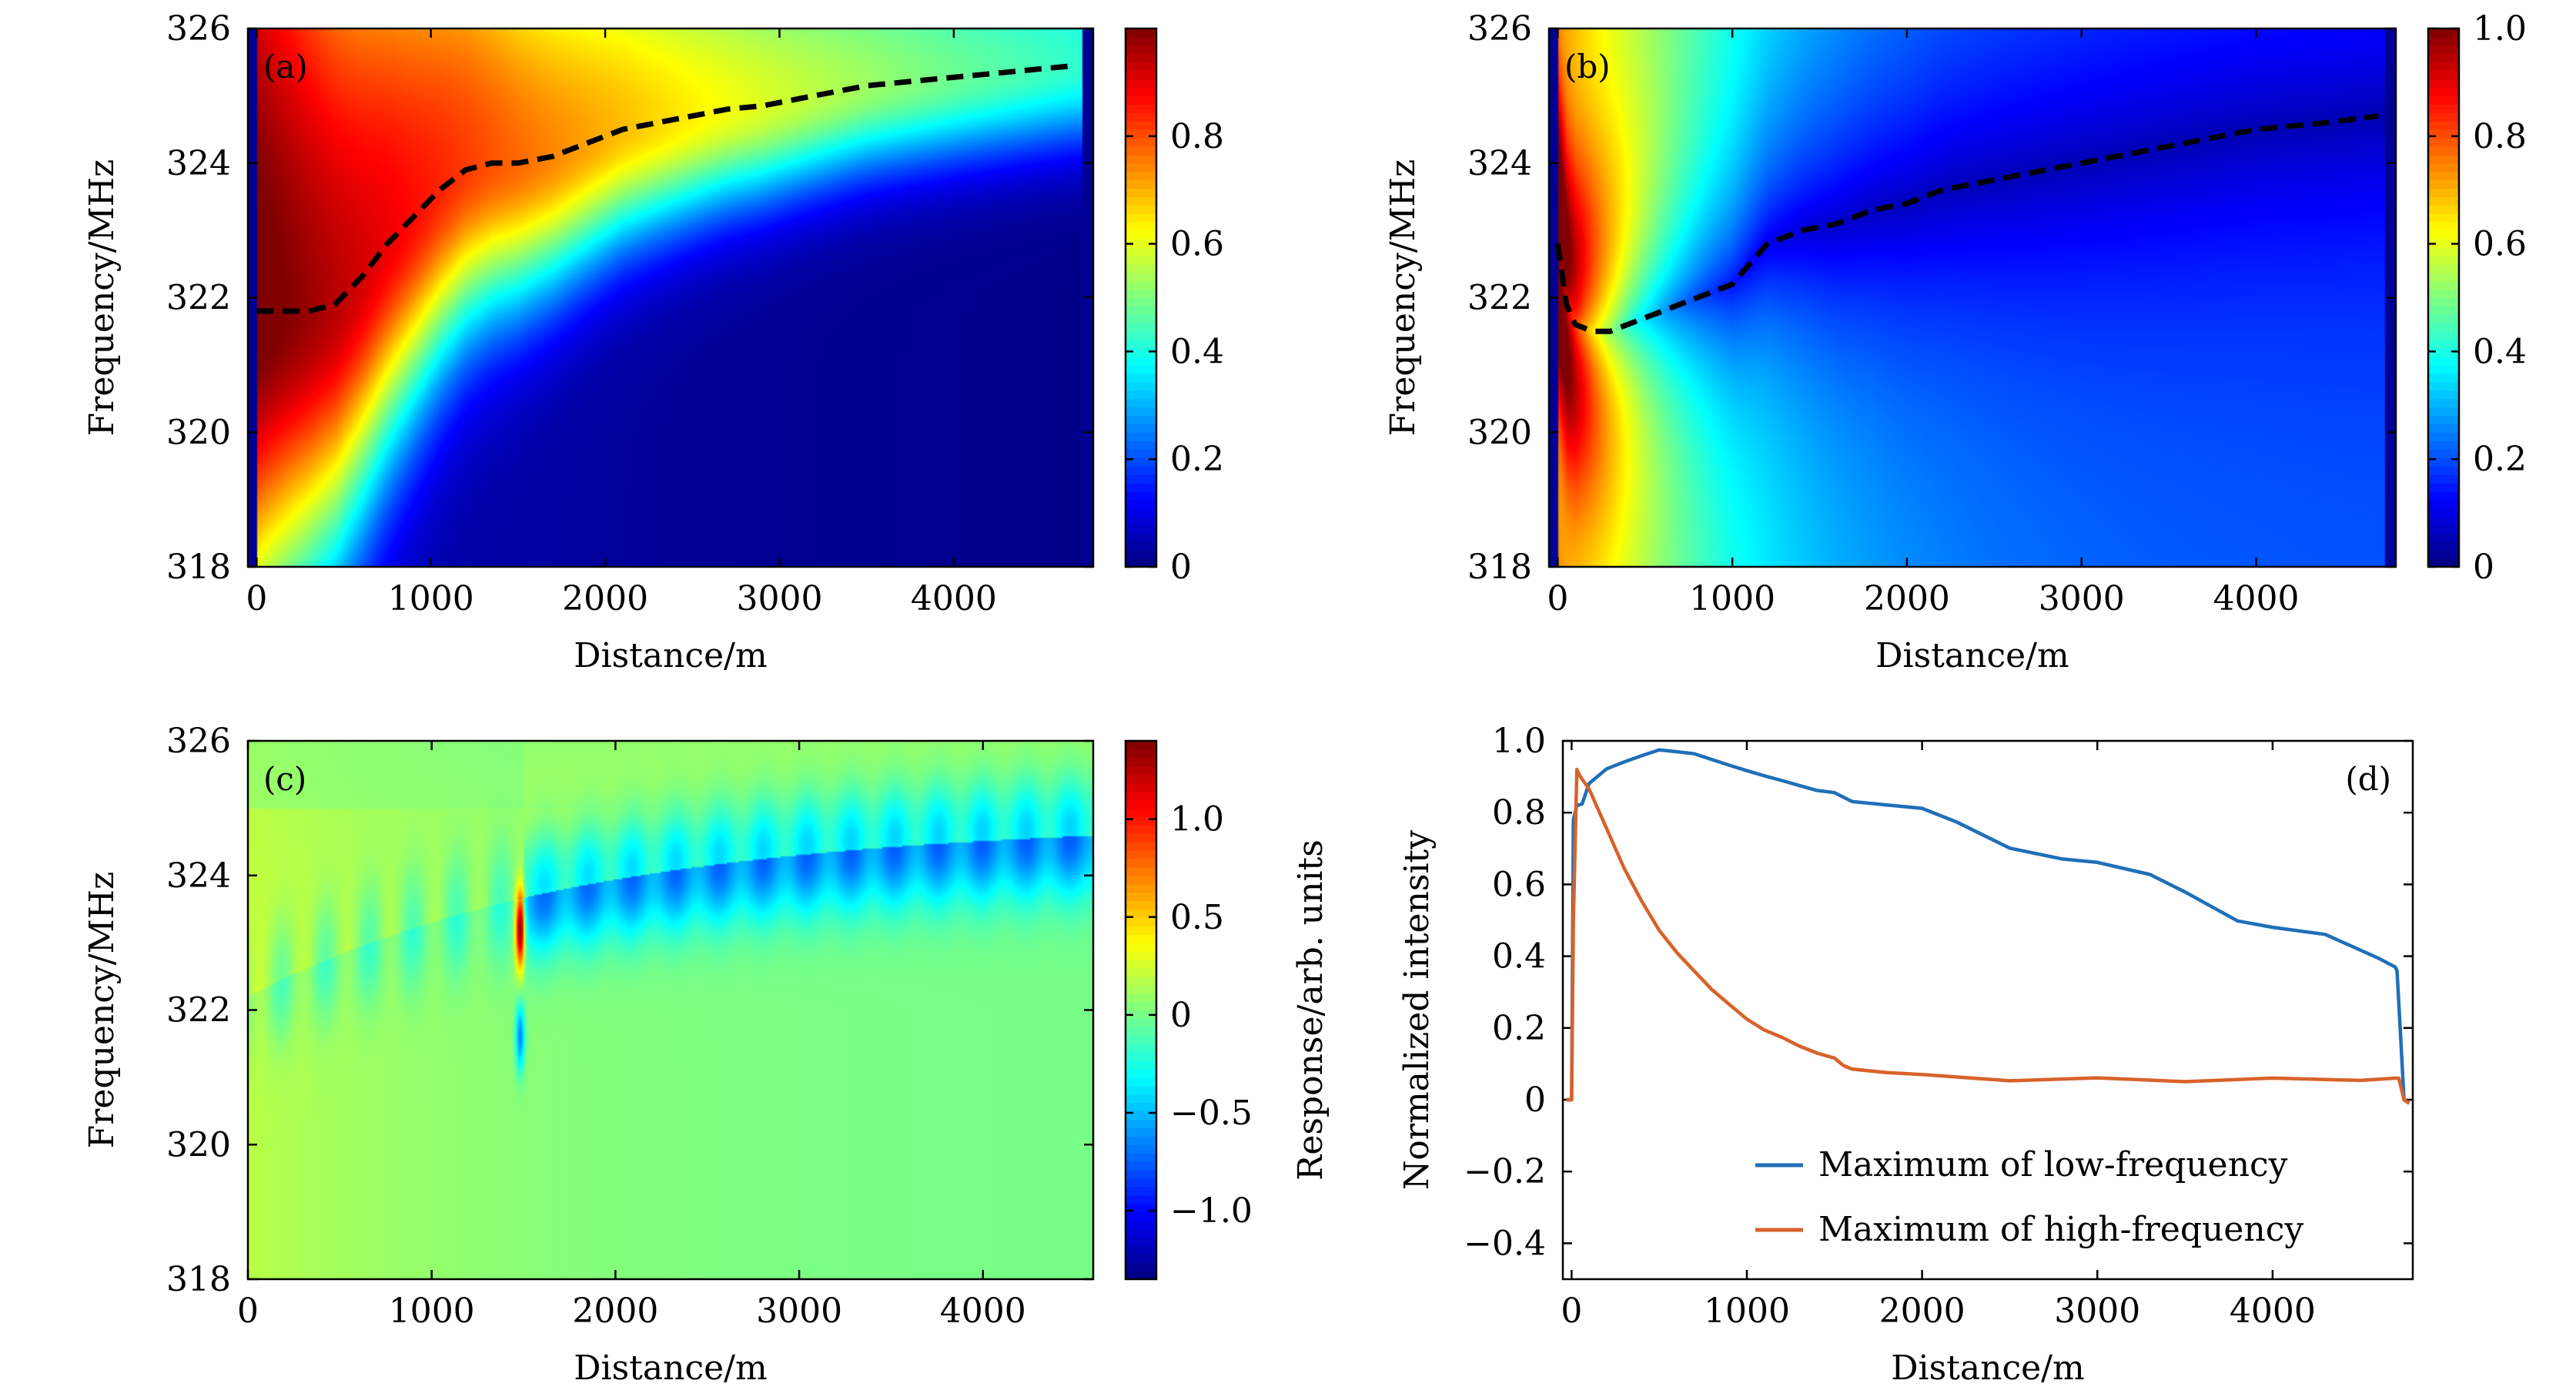 This screenshot has height=1387, width=2576. Describe the element at coordinates (605, 598) in the screenshot. I see `x-tick-label: 2000` at that location.